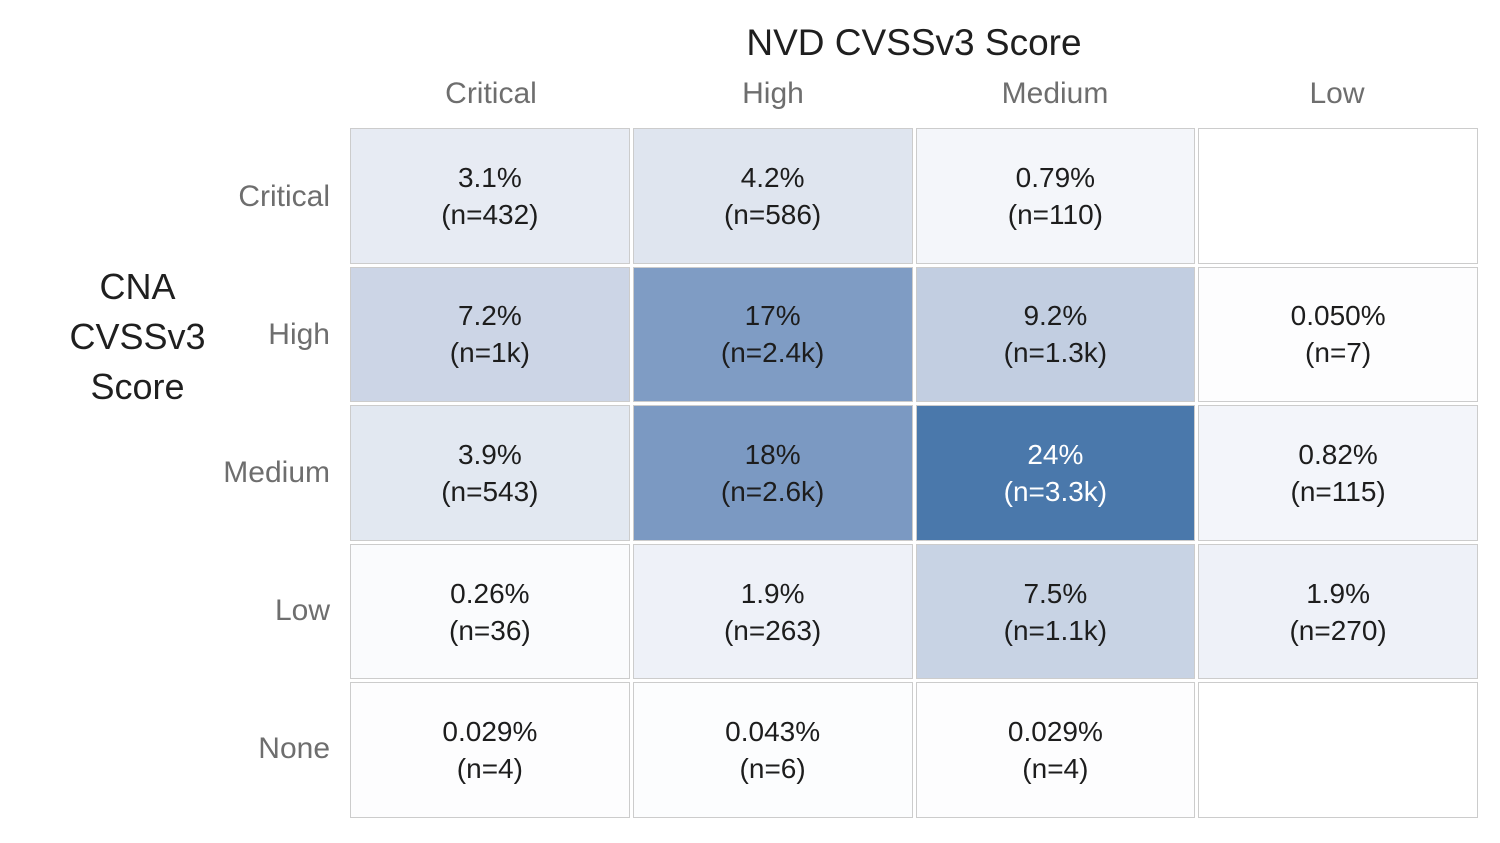 The image size is (1500, 843). What do you see at coordinates (1338, 750) in the screenshot?
I see `heatmap-cell-none-low` at bounding box center [1338, 750].